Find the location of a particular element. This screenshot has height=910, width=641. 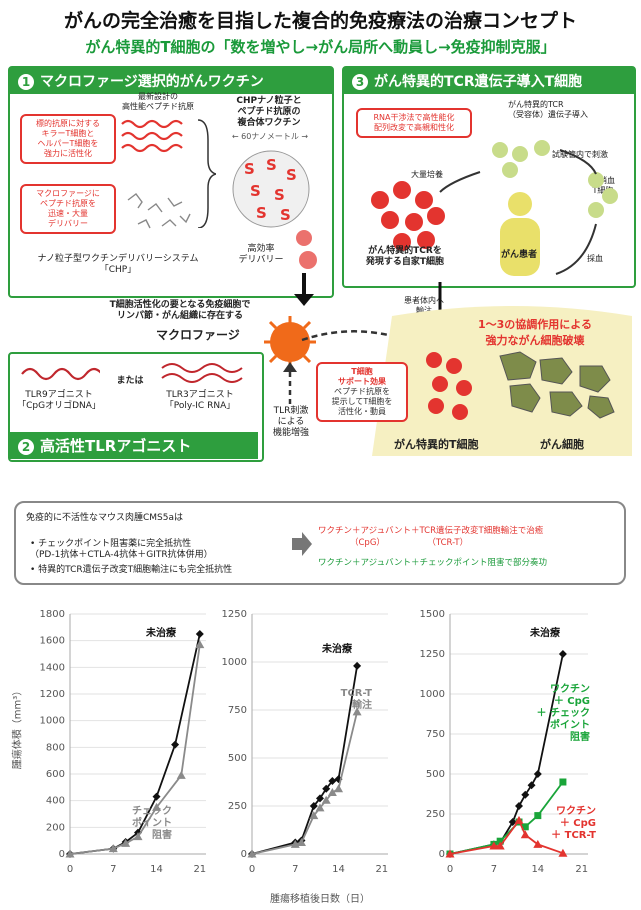

chp-particles-icon is located at coordinates (159, 211).